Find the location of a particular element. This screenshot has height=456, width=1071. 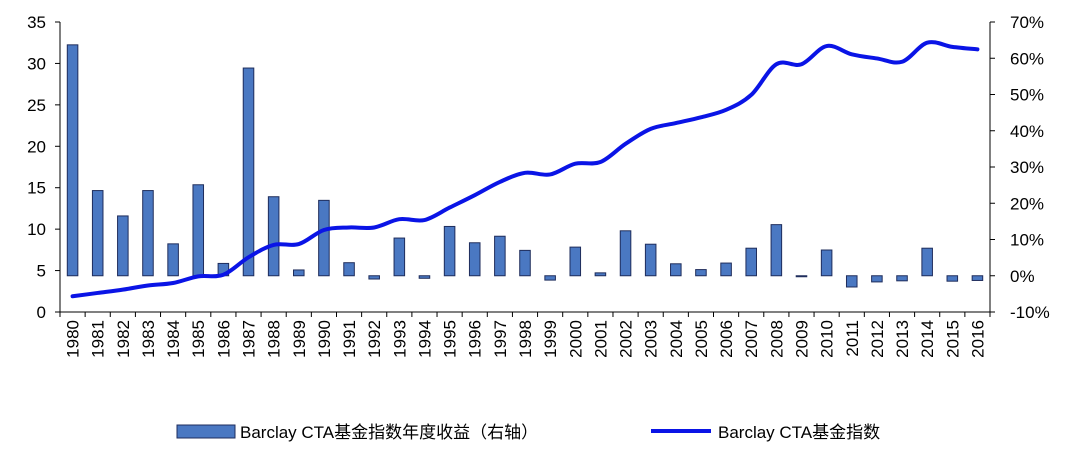

x-tick-label: 2012 is located at coordinates (877, 339).